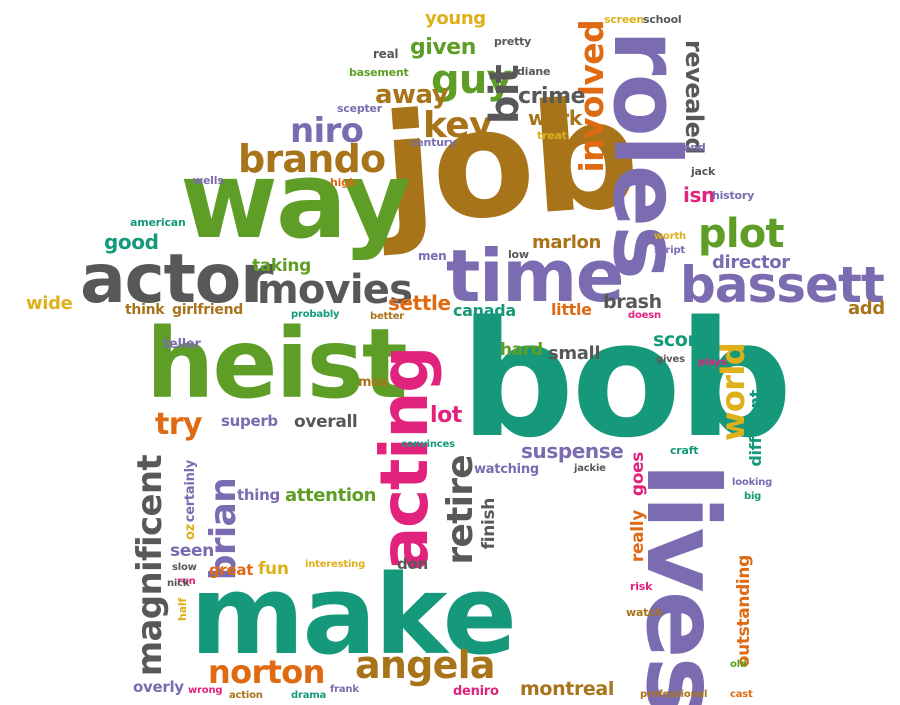 The image size is (900, 705). What do you see at coordinates (534, 71) in the screenshot?
I see `word-diane: diane` at bounding box center [534, 71].